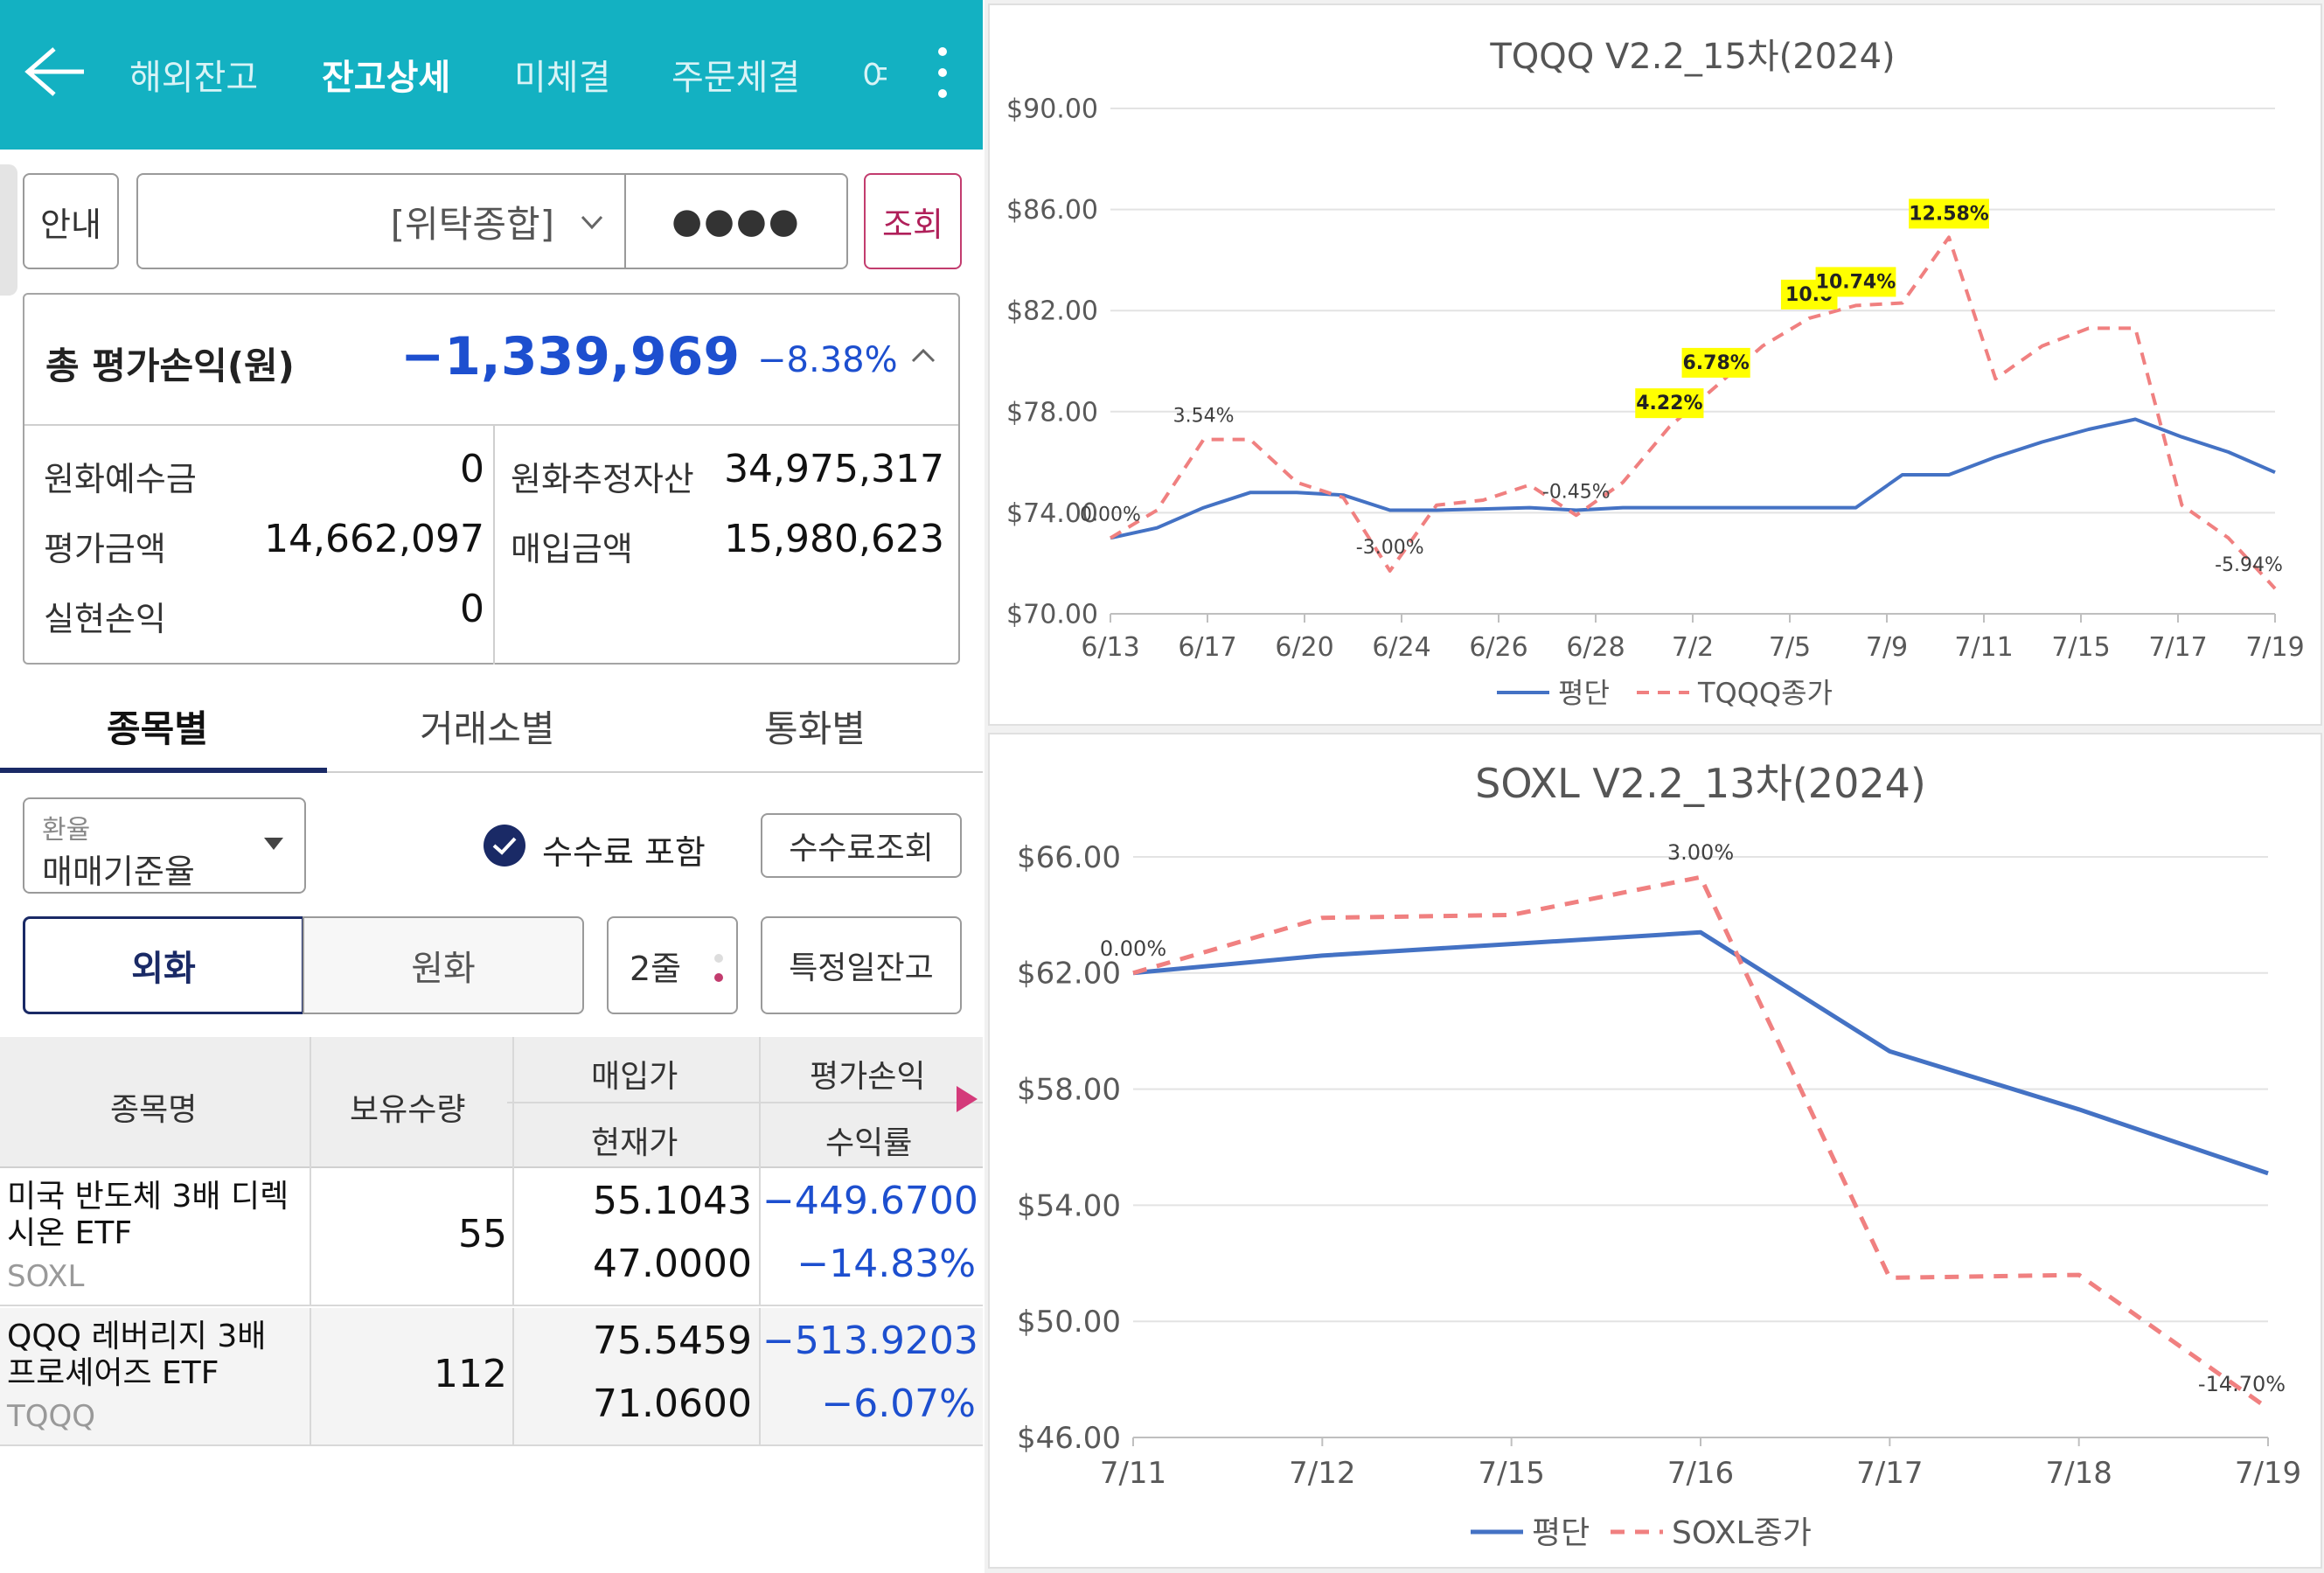 Image resolution: width=2324 pixels, height=1573 pixels. Describe the element at coordinates (71, 221) in the screenshot. I see `info-button: 안내` at that location.